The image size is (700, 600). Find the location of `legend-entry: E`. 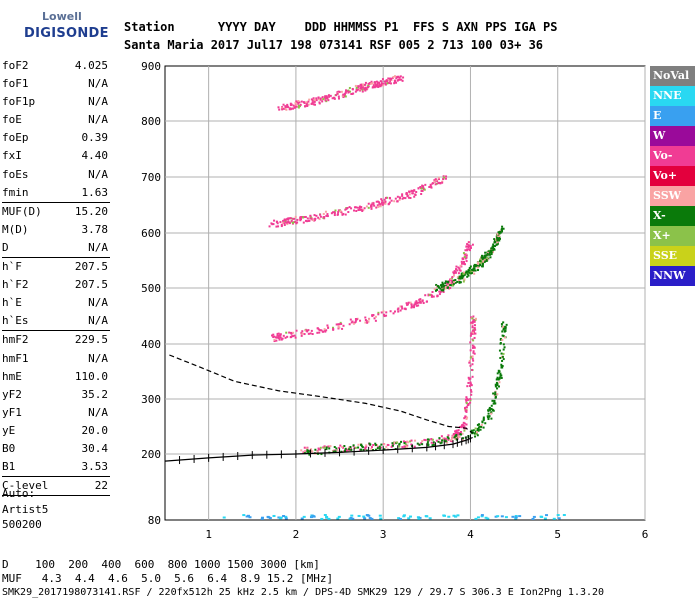

legend-entry: E is located at coordinates (672, 116).